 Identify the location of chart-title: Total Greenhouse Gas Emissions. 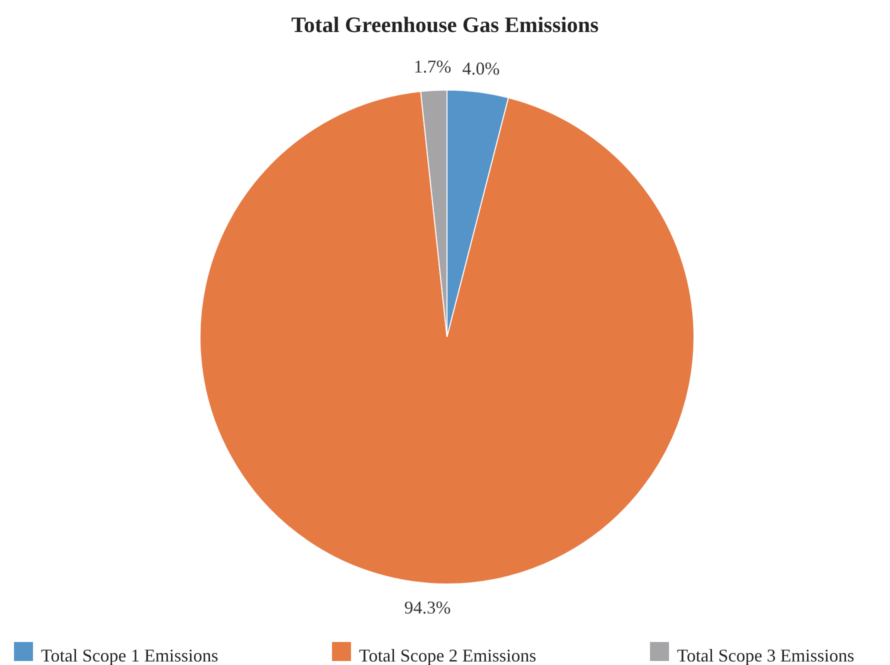
(445, 24).